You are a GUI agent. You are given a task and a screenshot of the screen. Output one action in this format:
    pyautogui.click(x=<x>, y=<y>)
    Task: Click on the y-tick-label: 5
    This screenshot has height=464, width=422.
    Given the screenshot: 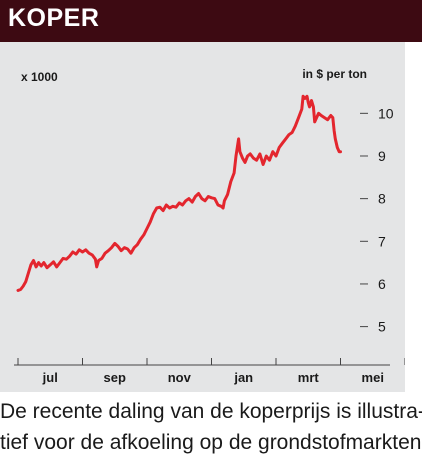 What is the action you would take?
    pyautogui.click(x=382, y=327)
    